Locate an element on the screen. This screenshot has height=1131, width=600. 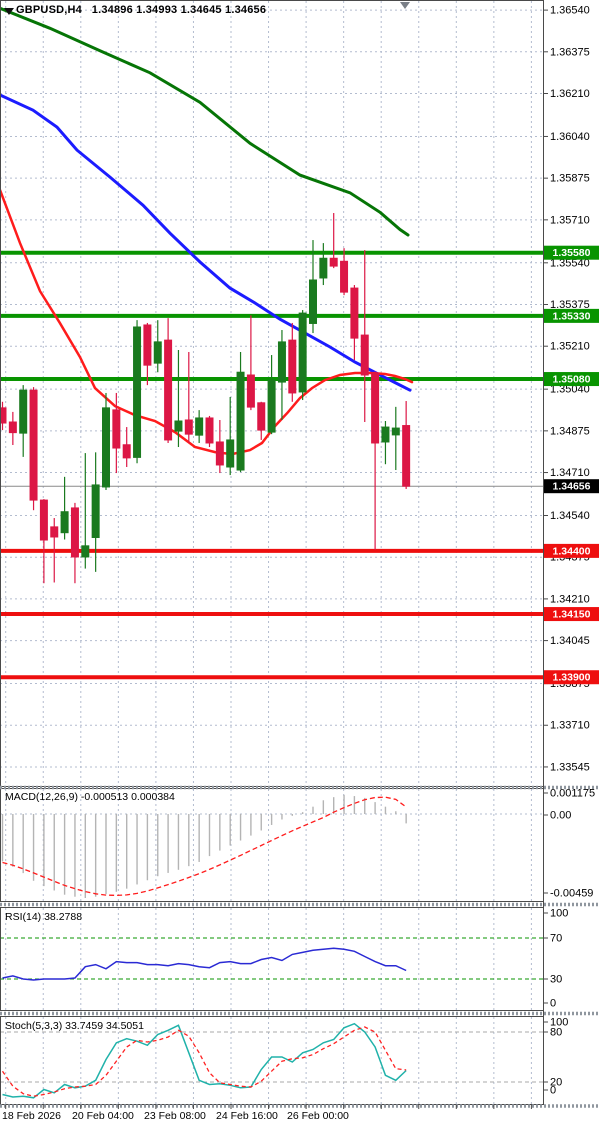
rsi-line is located at coordinates (204, 964).